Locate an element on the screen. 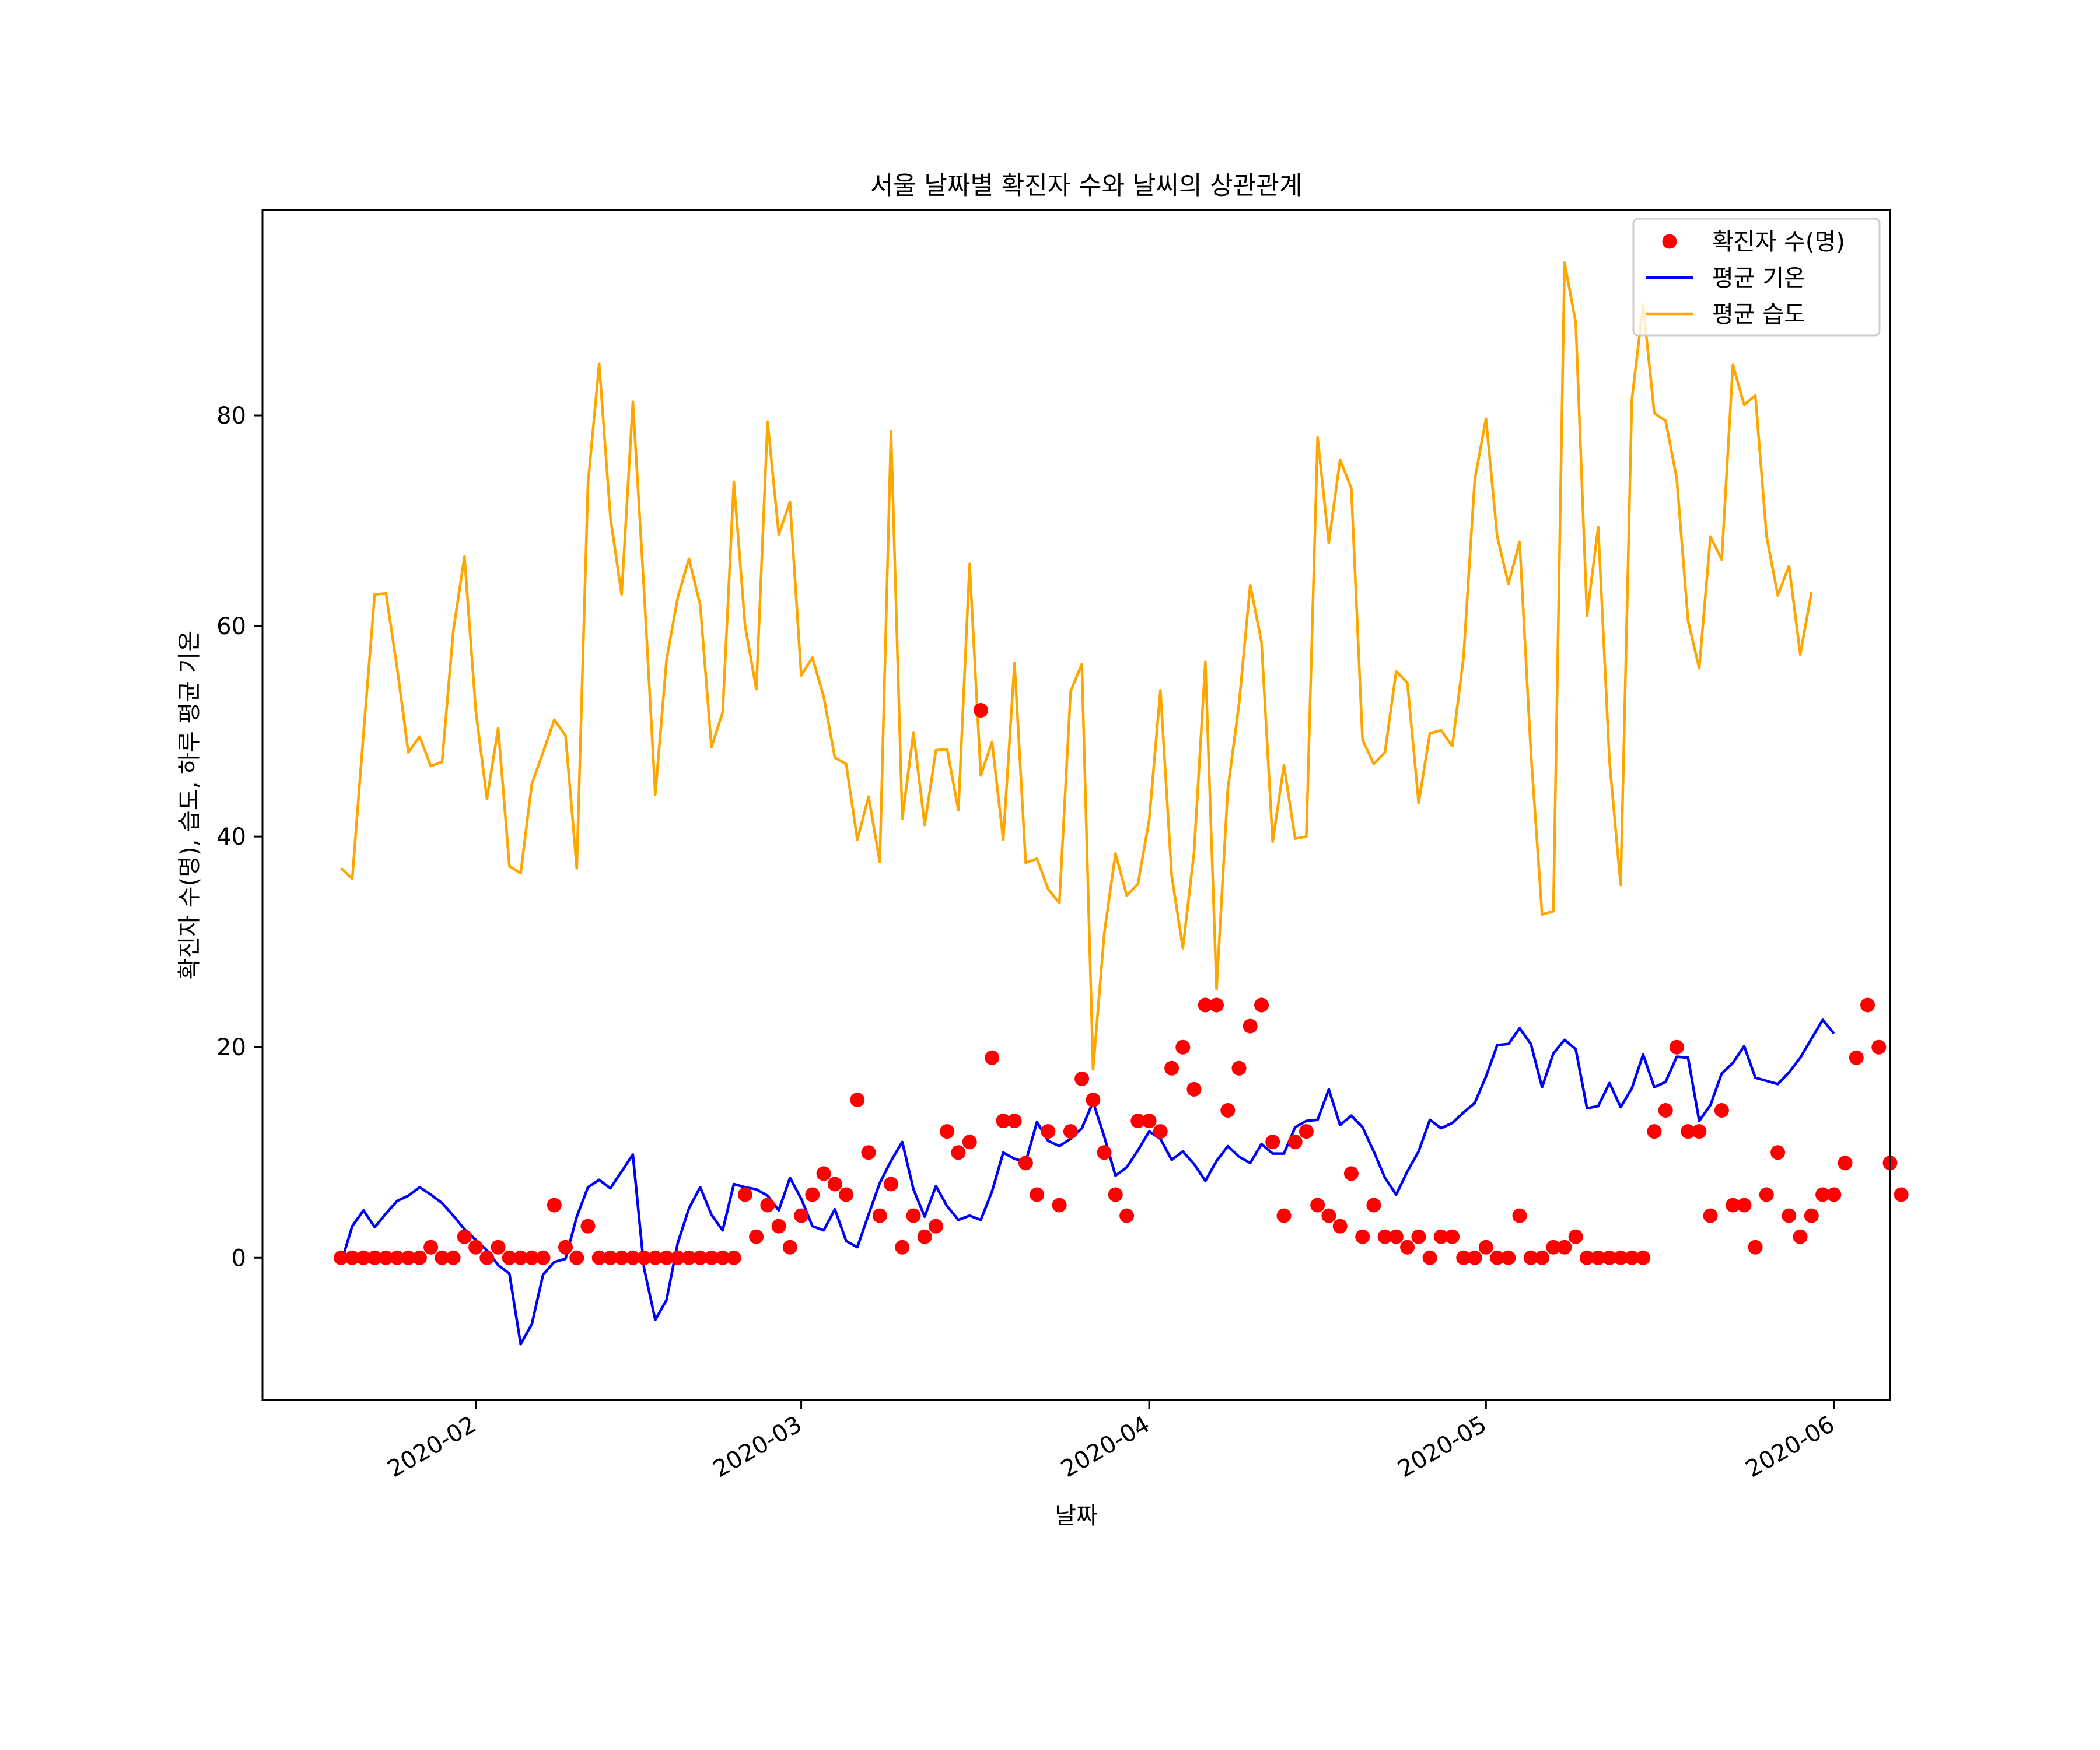 The height and width of the screenshot is (1750, 2100). legend-label: 확진자 수(명) is located at coordinates (1778, 242).